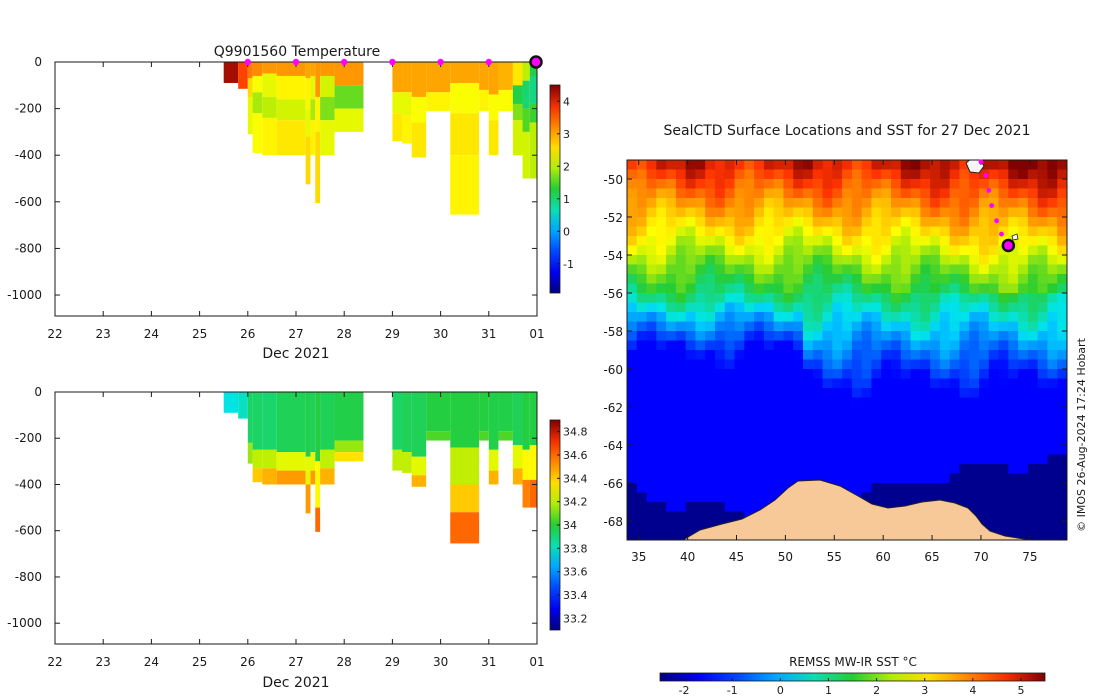 The image size is (1100, 700). I want to click on lon-tick-label: 55, so click(834, 557).